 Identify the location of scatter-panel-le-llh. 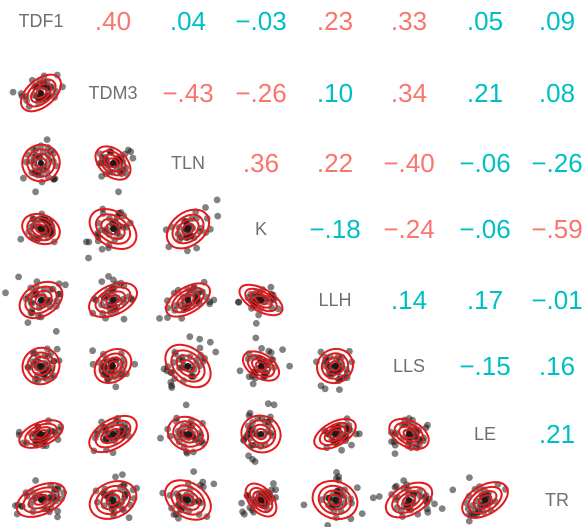
(338, 434).